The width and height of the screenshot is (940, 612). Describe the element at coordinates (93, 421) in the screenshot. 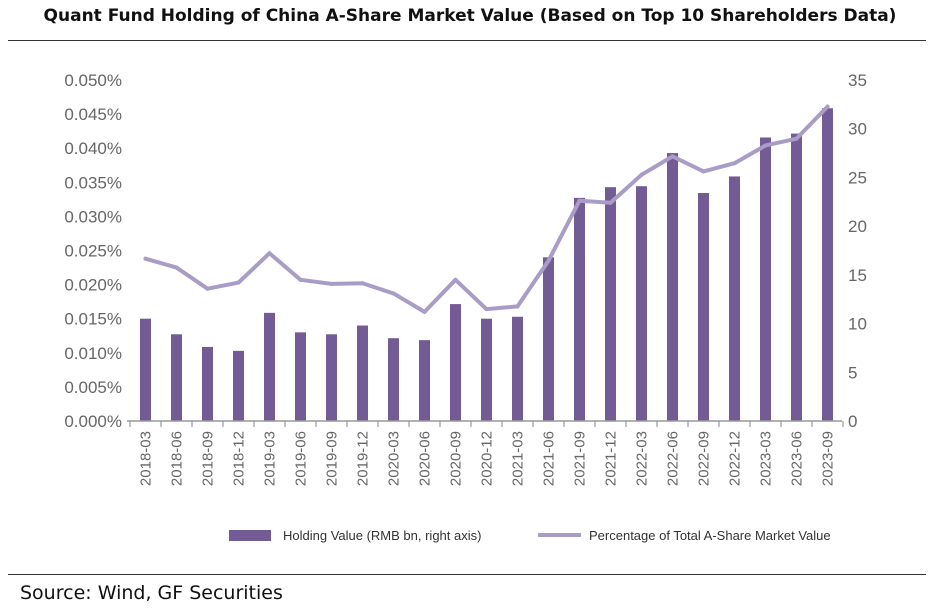

I see `left-tick-label: 0.000%` at that location.